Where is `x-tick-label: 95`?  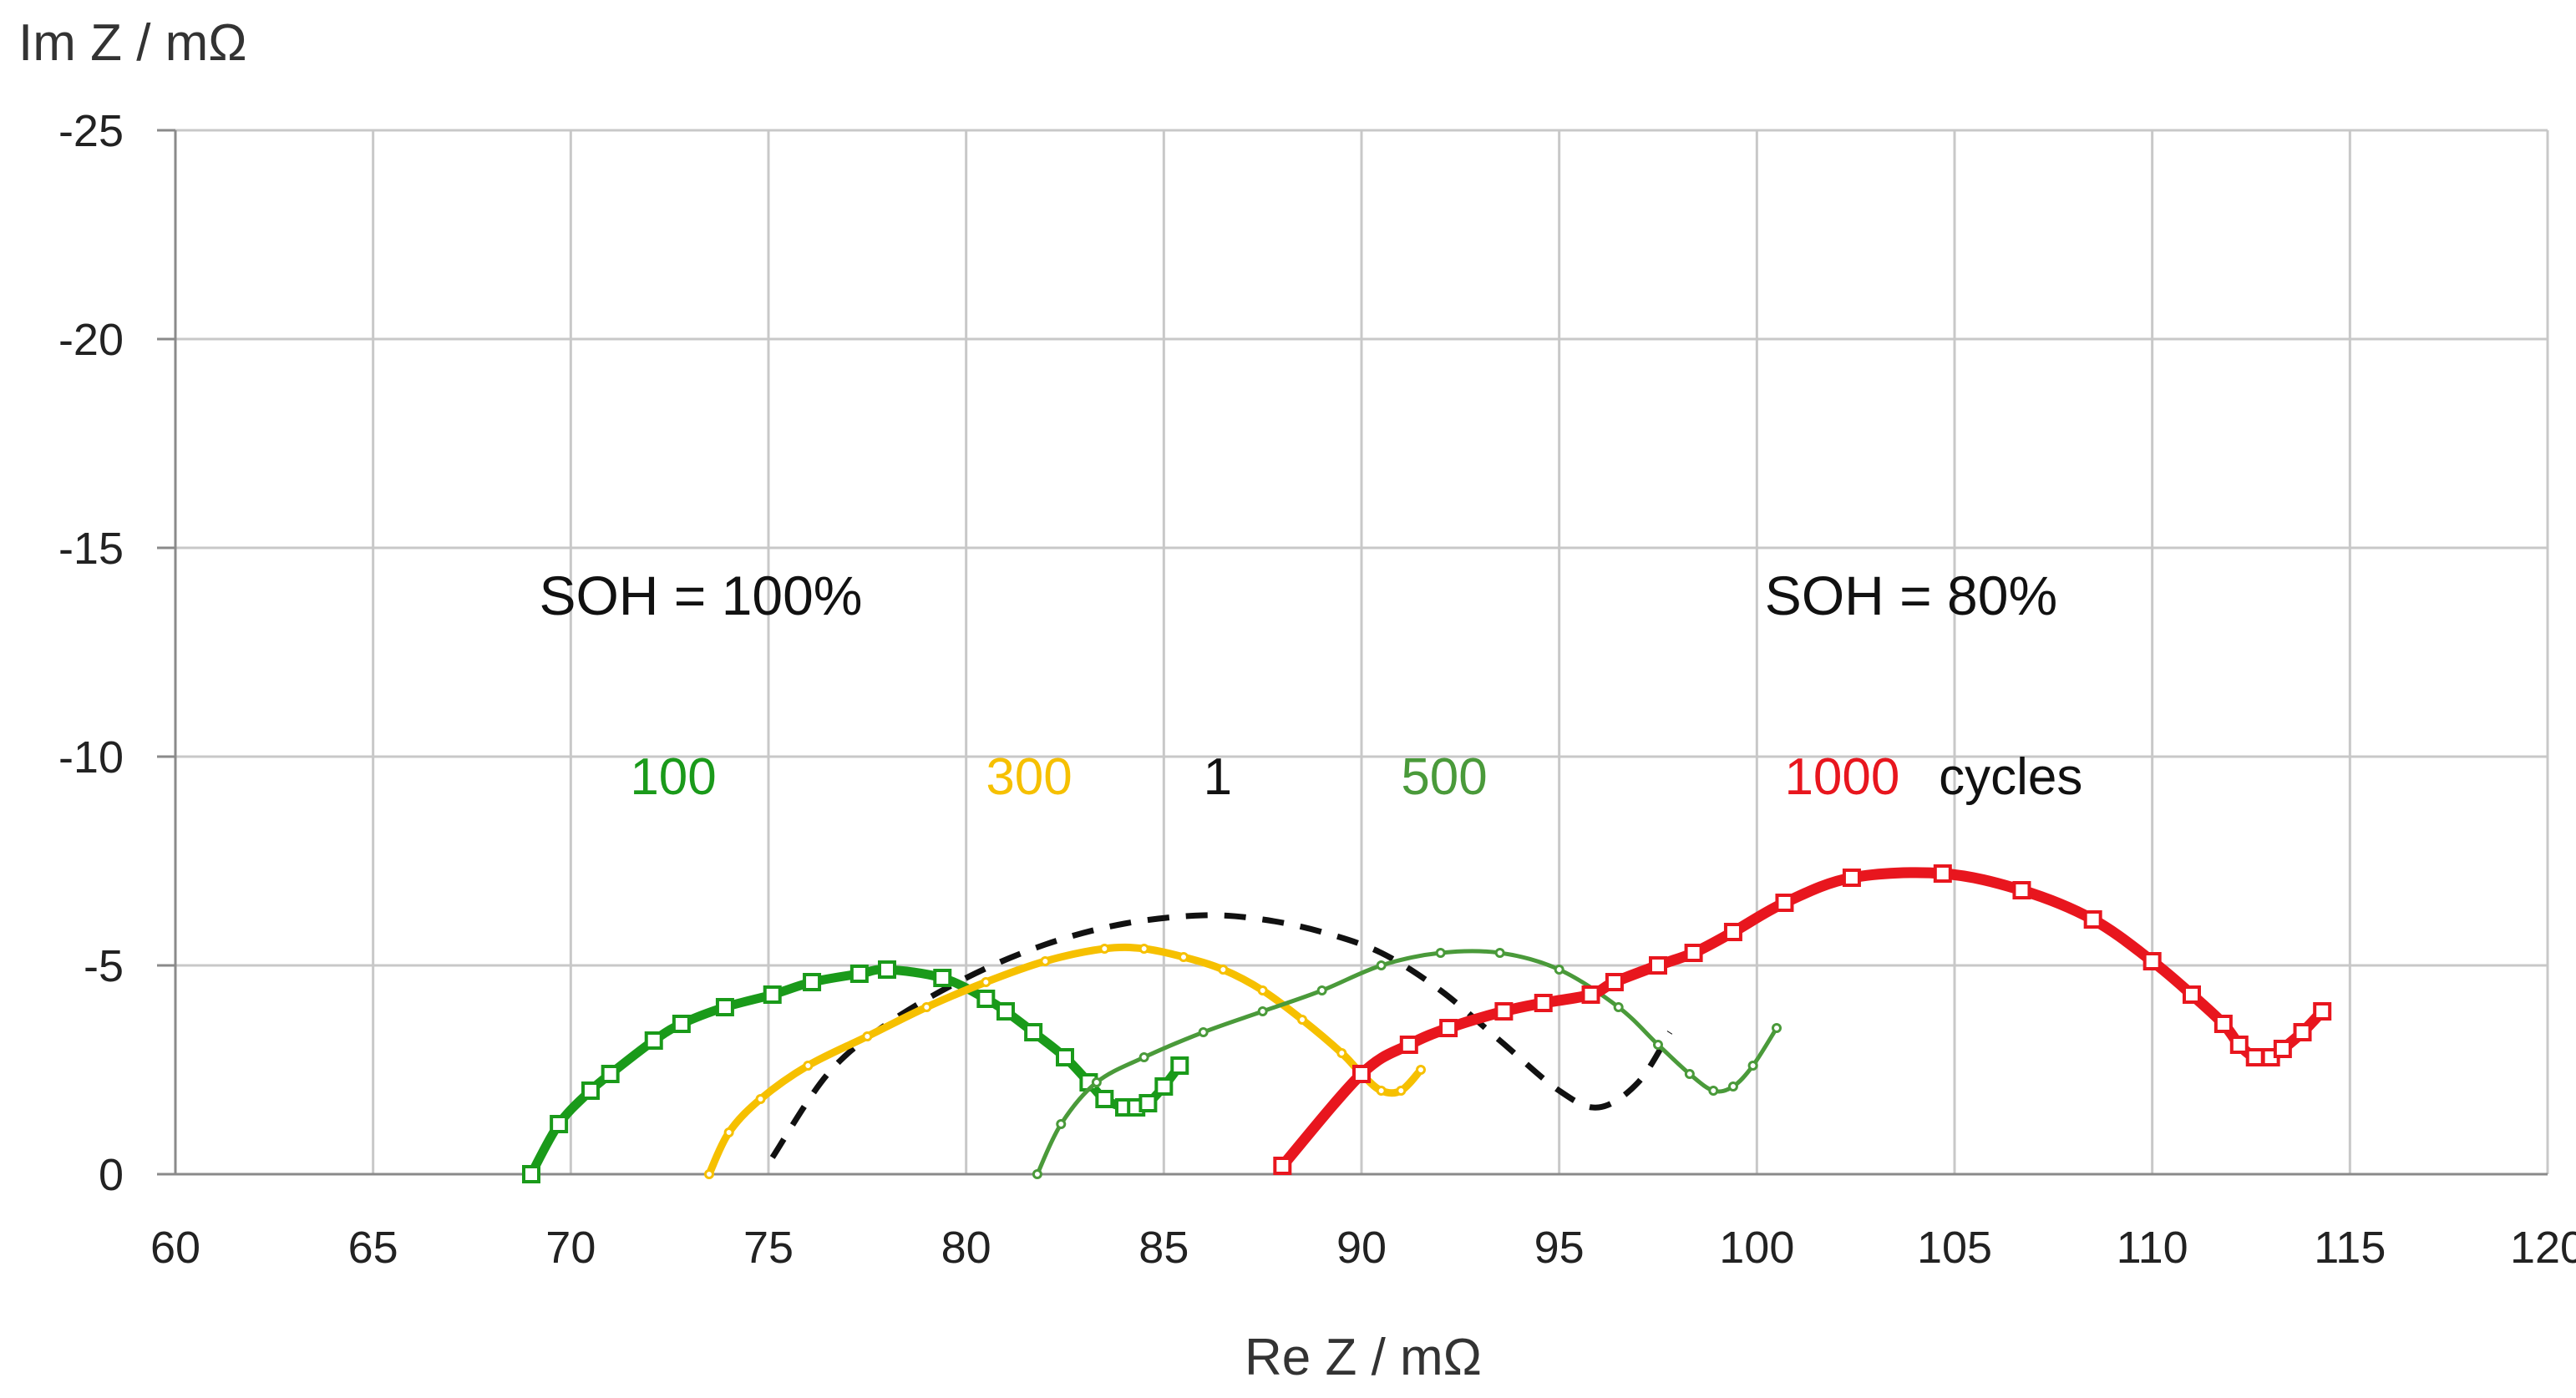 x-tick-label: 95 is located at coordinates (1559, 1248).